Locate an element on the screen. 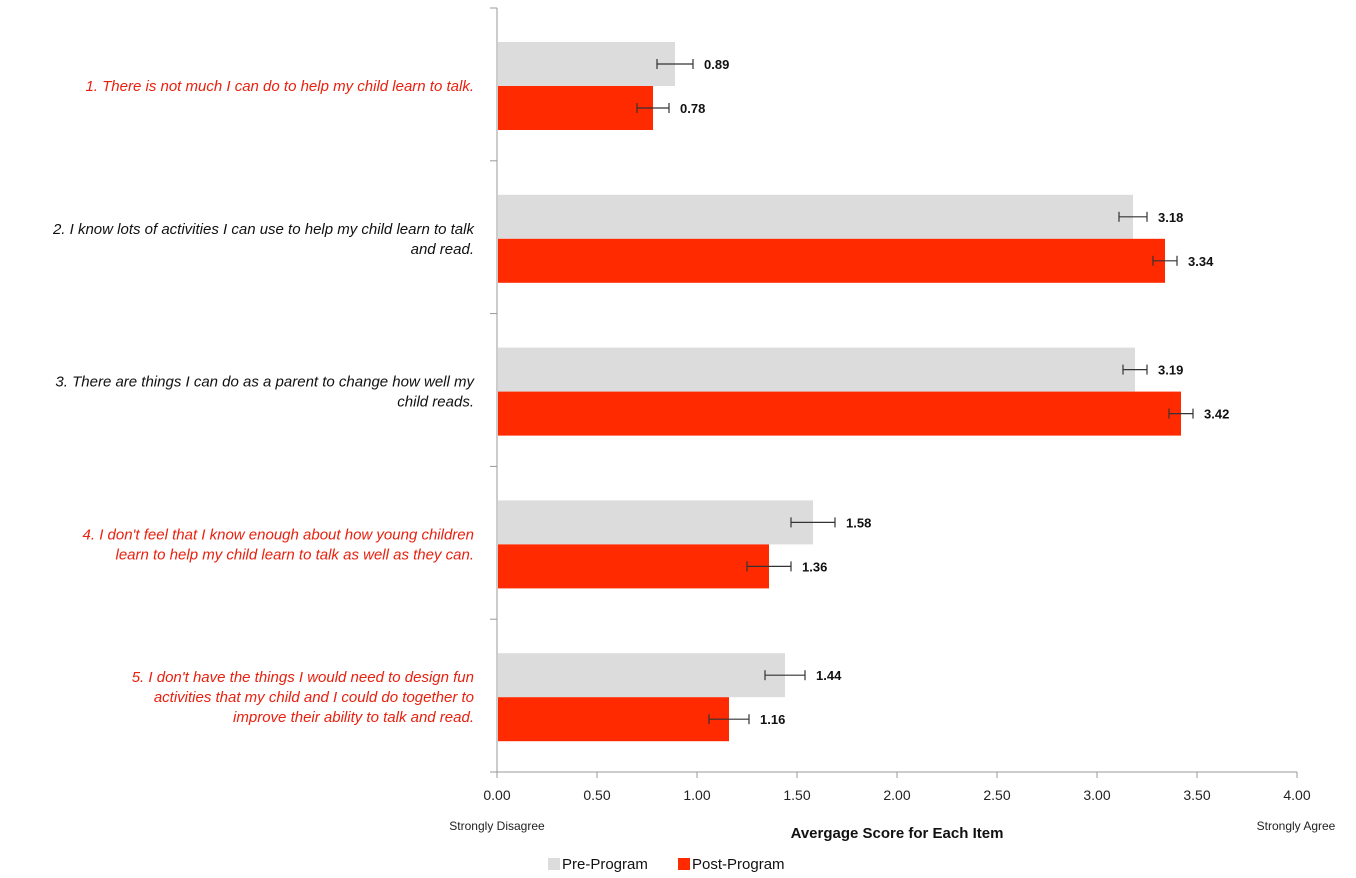 Image resolution: width=1356 pixels, height=878 pixels. data-label-post-program-item-5: 1.16 is located at coordinates (772, 719).